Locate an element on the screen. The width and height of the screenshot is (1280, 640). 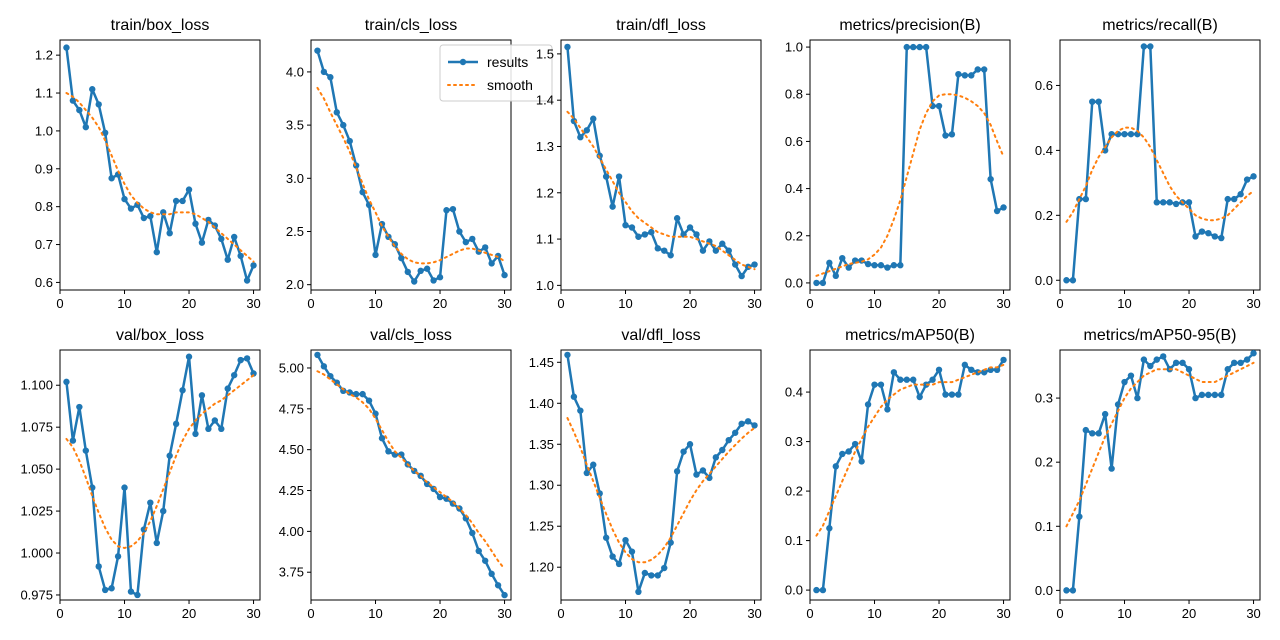
subplot: metrics/recall(B) 0 10 20 30 0.0 0.2 0.4 0.6 is located at coordinates (1148, 164).